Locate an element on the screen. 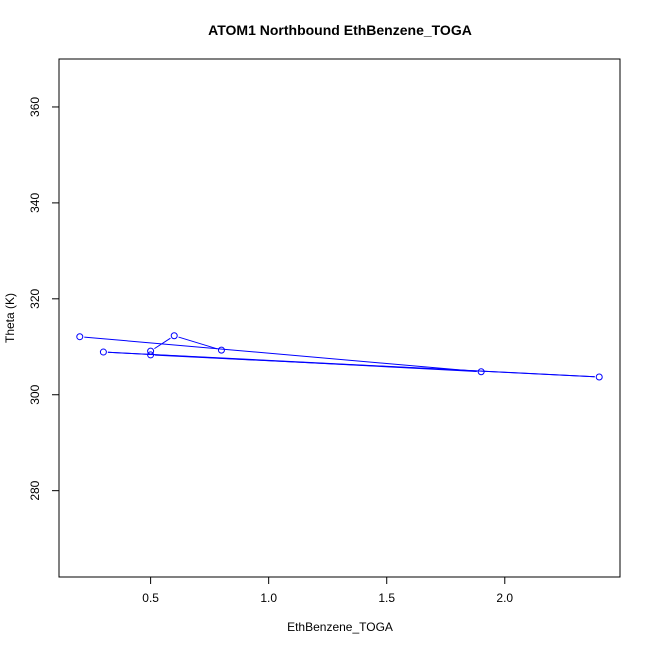 Image resolution: width=650 pixels, height=650 pixels. y-tick-label: 300 is located at coordinates (35, 394).